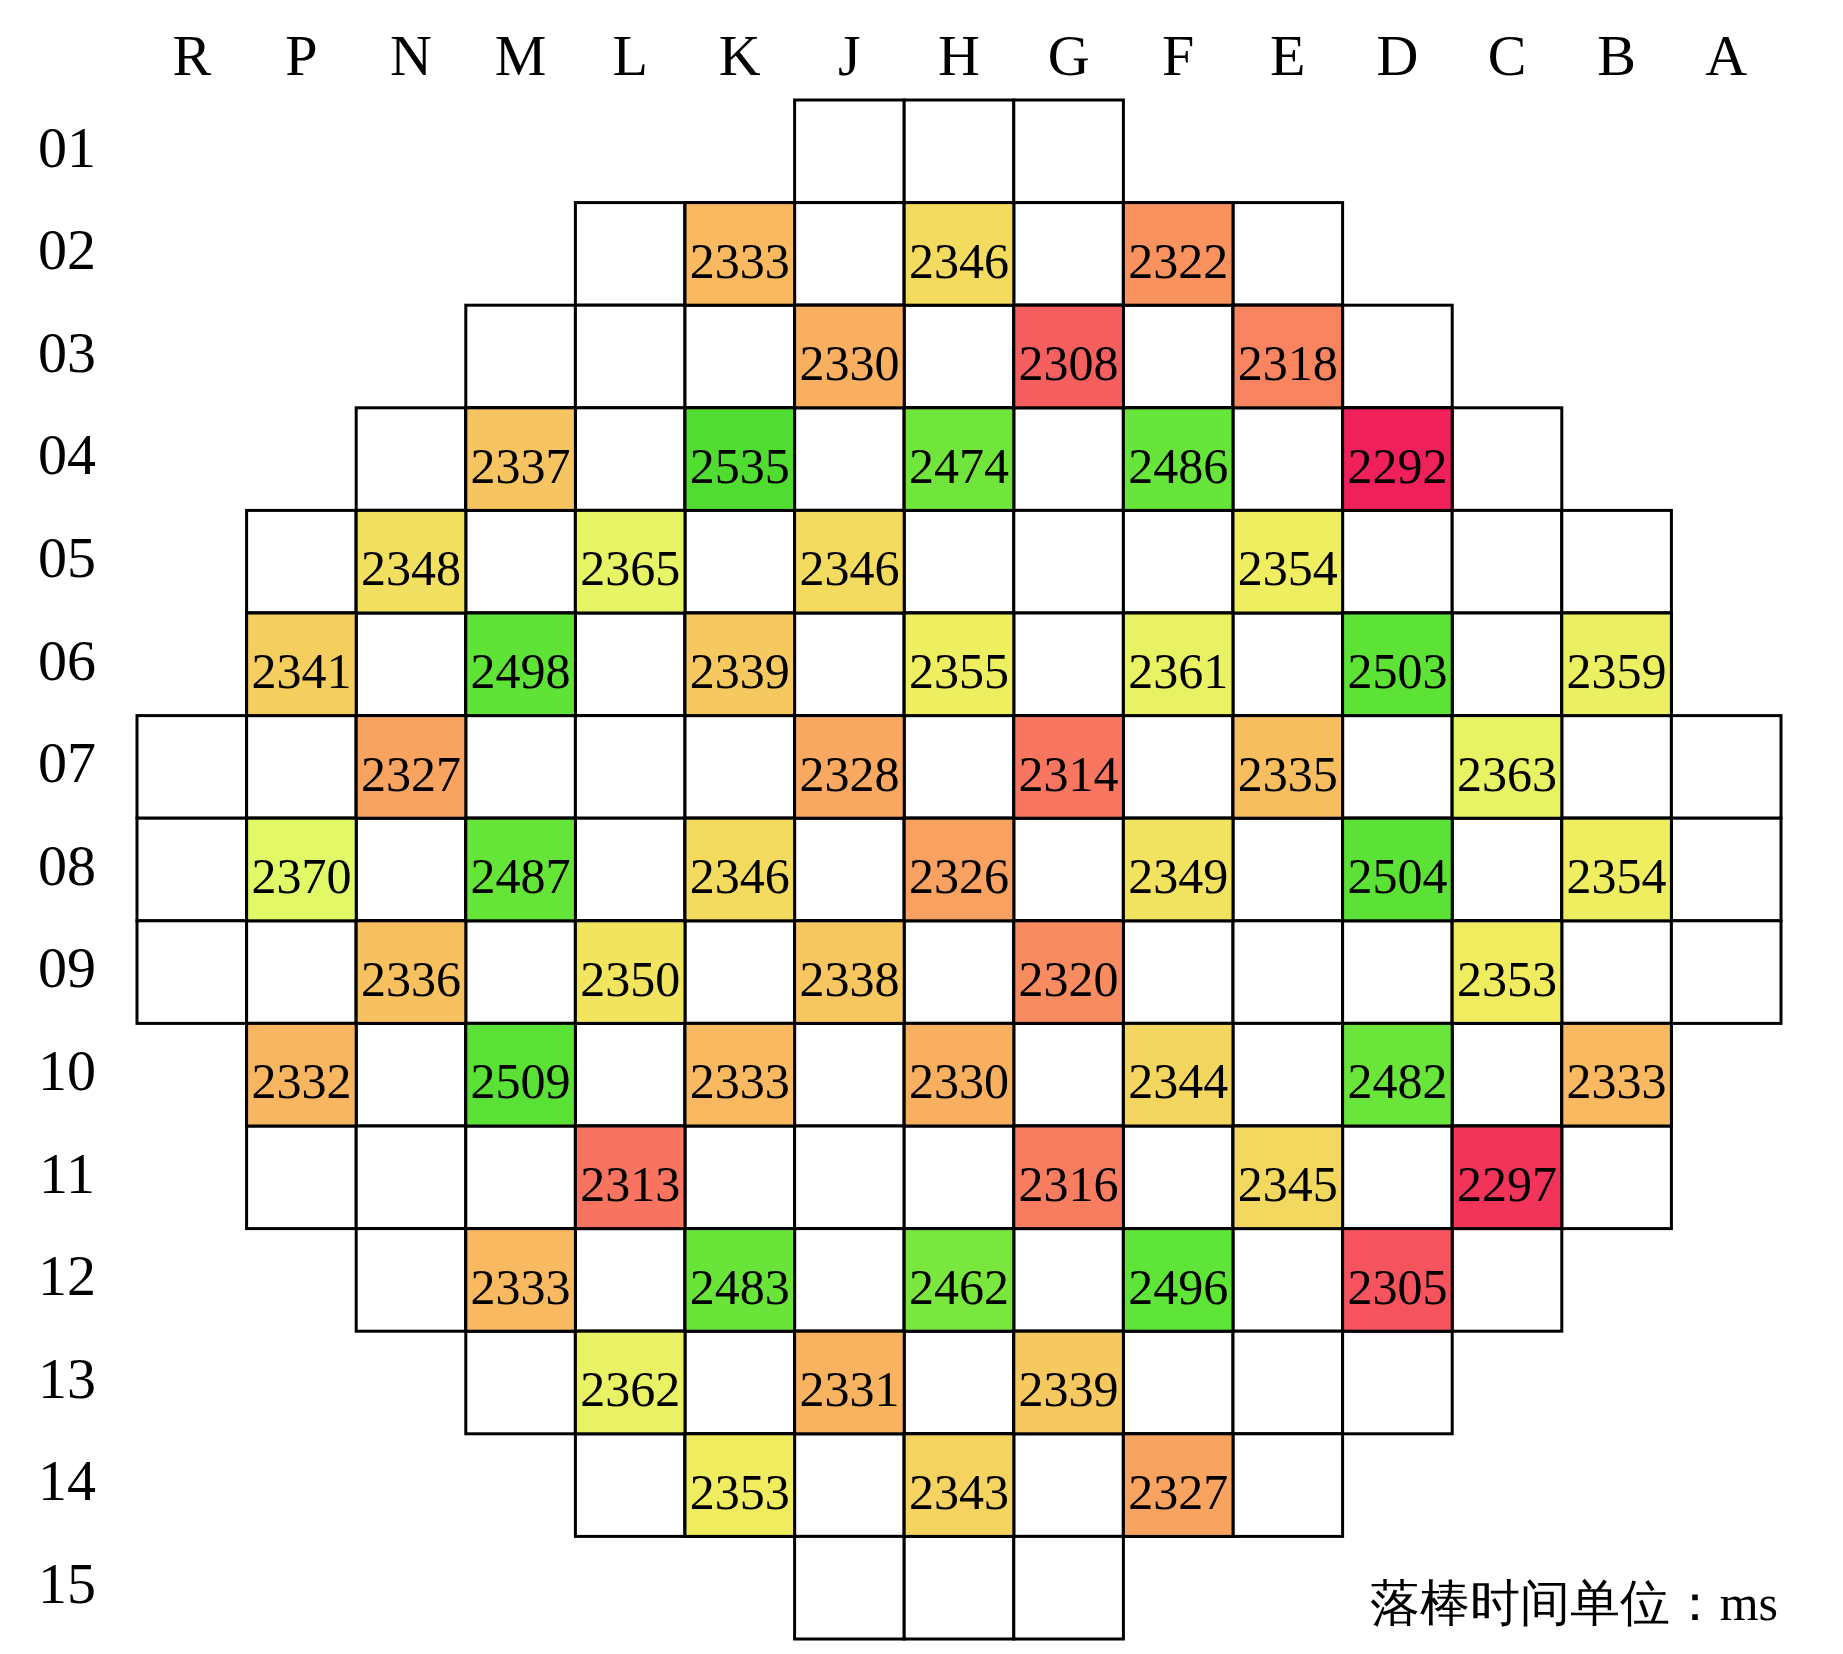 The height and width of the screenshot is (1654, 1843). I want to click on data-label: 2486, so click(1178, 465).